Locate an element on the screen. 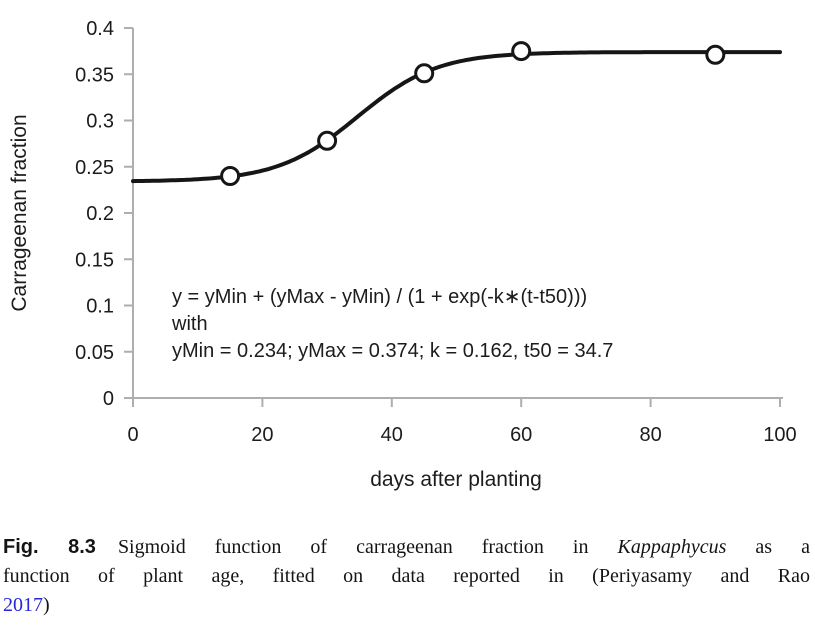 This screenshot has height=629, width=815. x-tick-label: 60 is located at coordinates (521, 435).